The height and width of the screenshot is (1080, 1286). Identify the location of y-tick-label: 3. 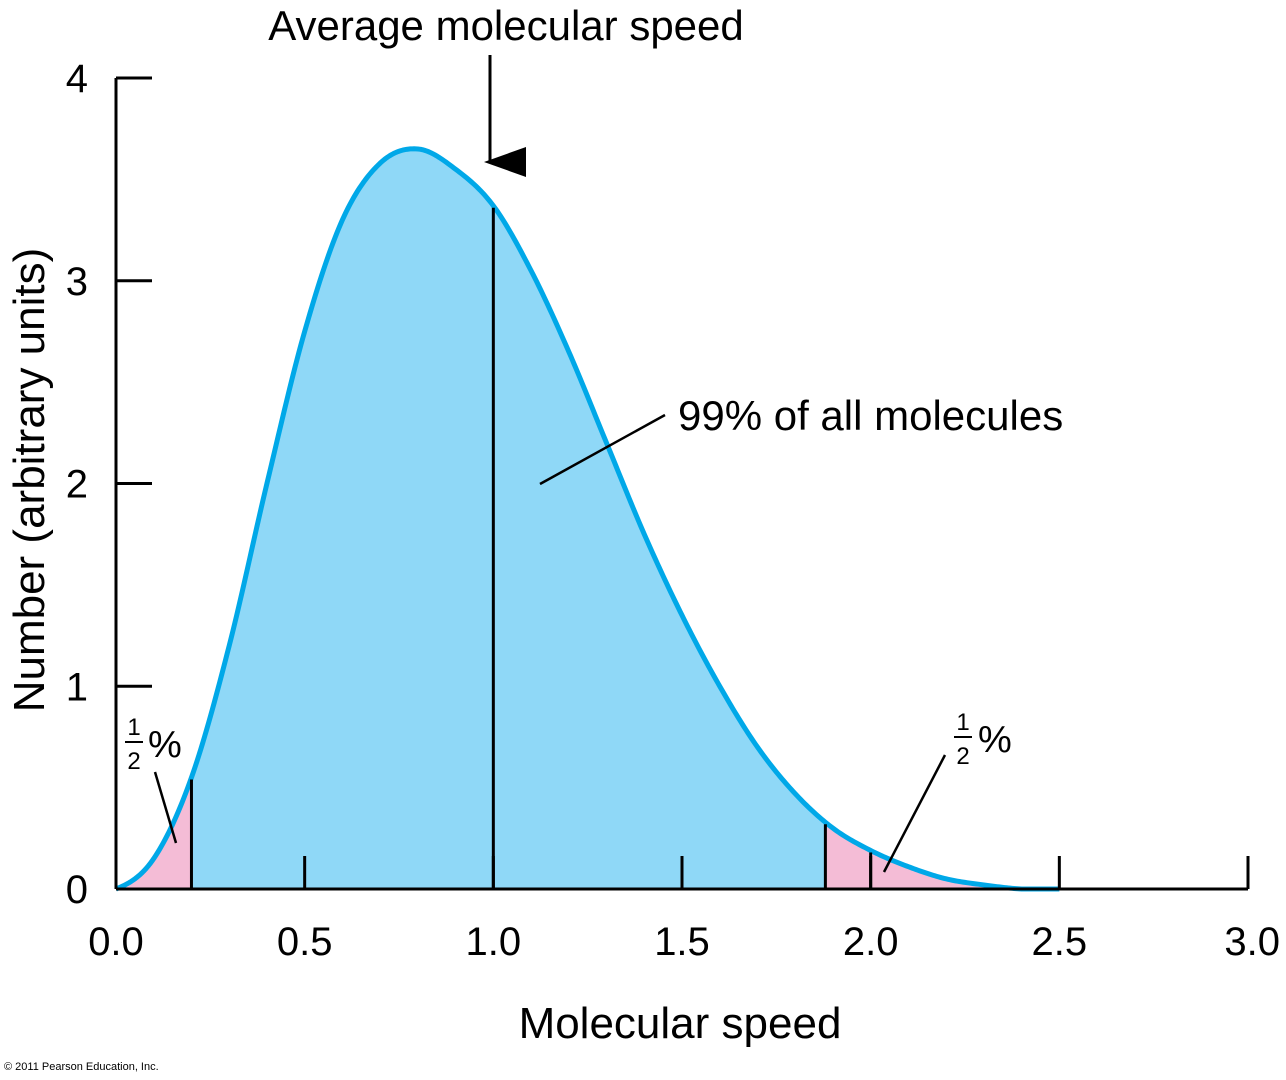
(77, 282).